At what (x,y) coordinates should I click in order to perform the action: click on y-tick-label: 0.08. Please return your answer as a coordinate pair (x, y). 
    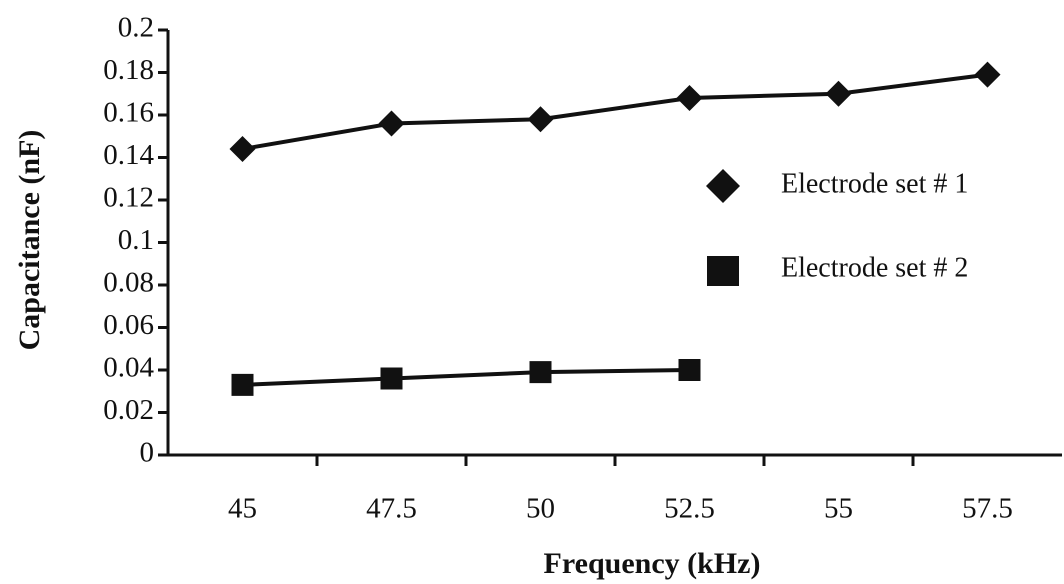
    Looking at the image, I should click on (128, 283).